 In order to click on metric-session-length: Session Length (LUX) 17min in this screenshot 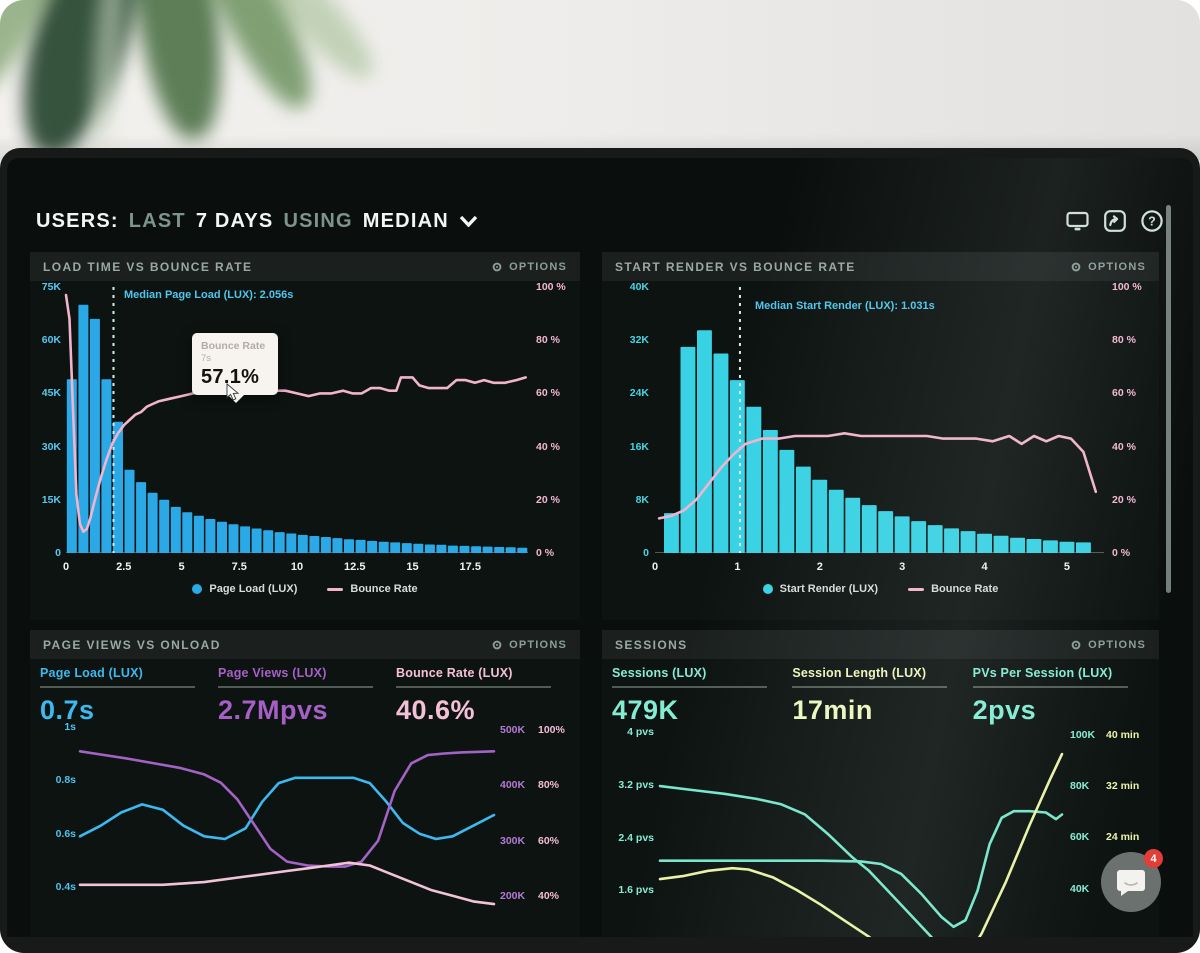, I will do `click(882, 696)`.